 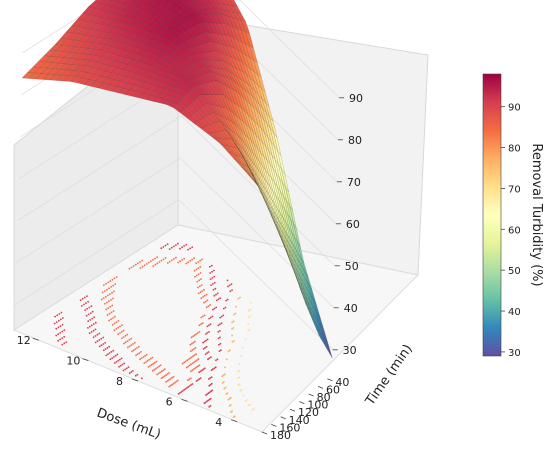 I want to click on x-tick-label: 12, so click(x=24, y=340).